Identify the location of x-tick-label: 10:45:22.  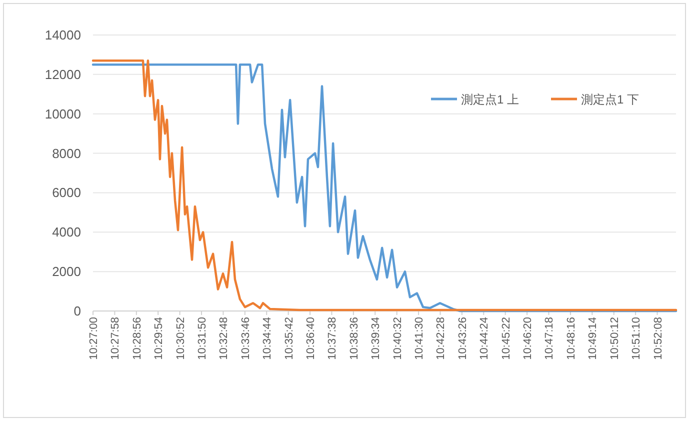
(506, 338).